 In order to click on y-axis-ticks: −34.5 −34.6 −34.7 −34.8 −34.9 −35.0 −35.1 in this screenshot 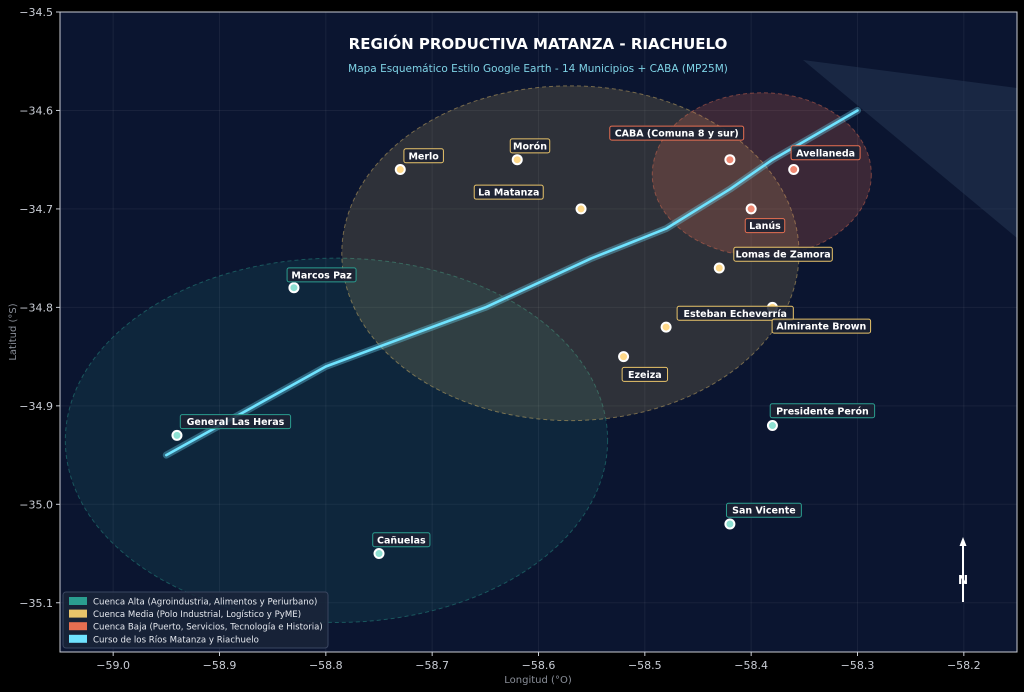, I will do `click(39, 308)`.